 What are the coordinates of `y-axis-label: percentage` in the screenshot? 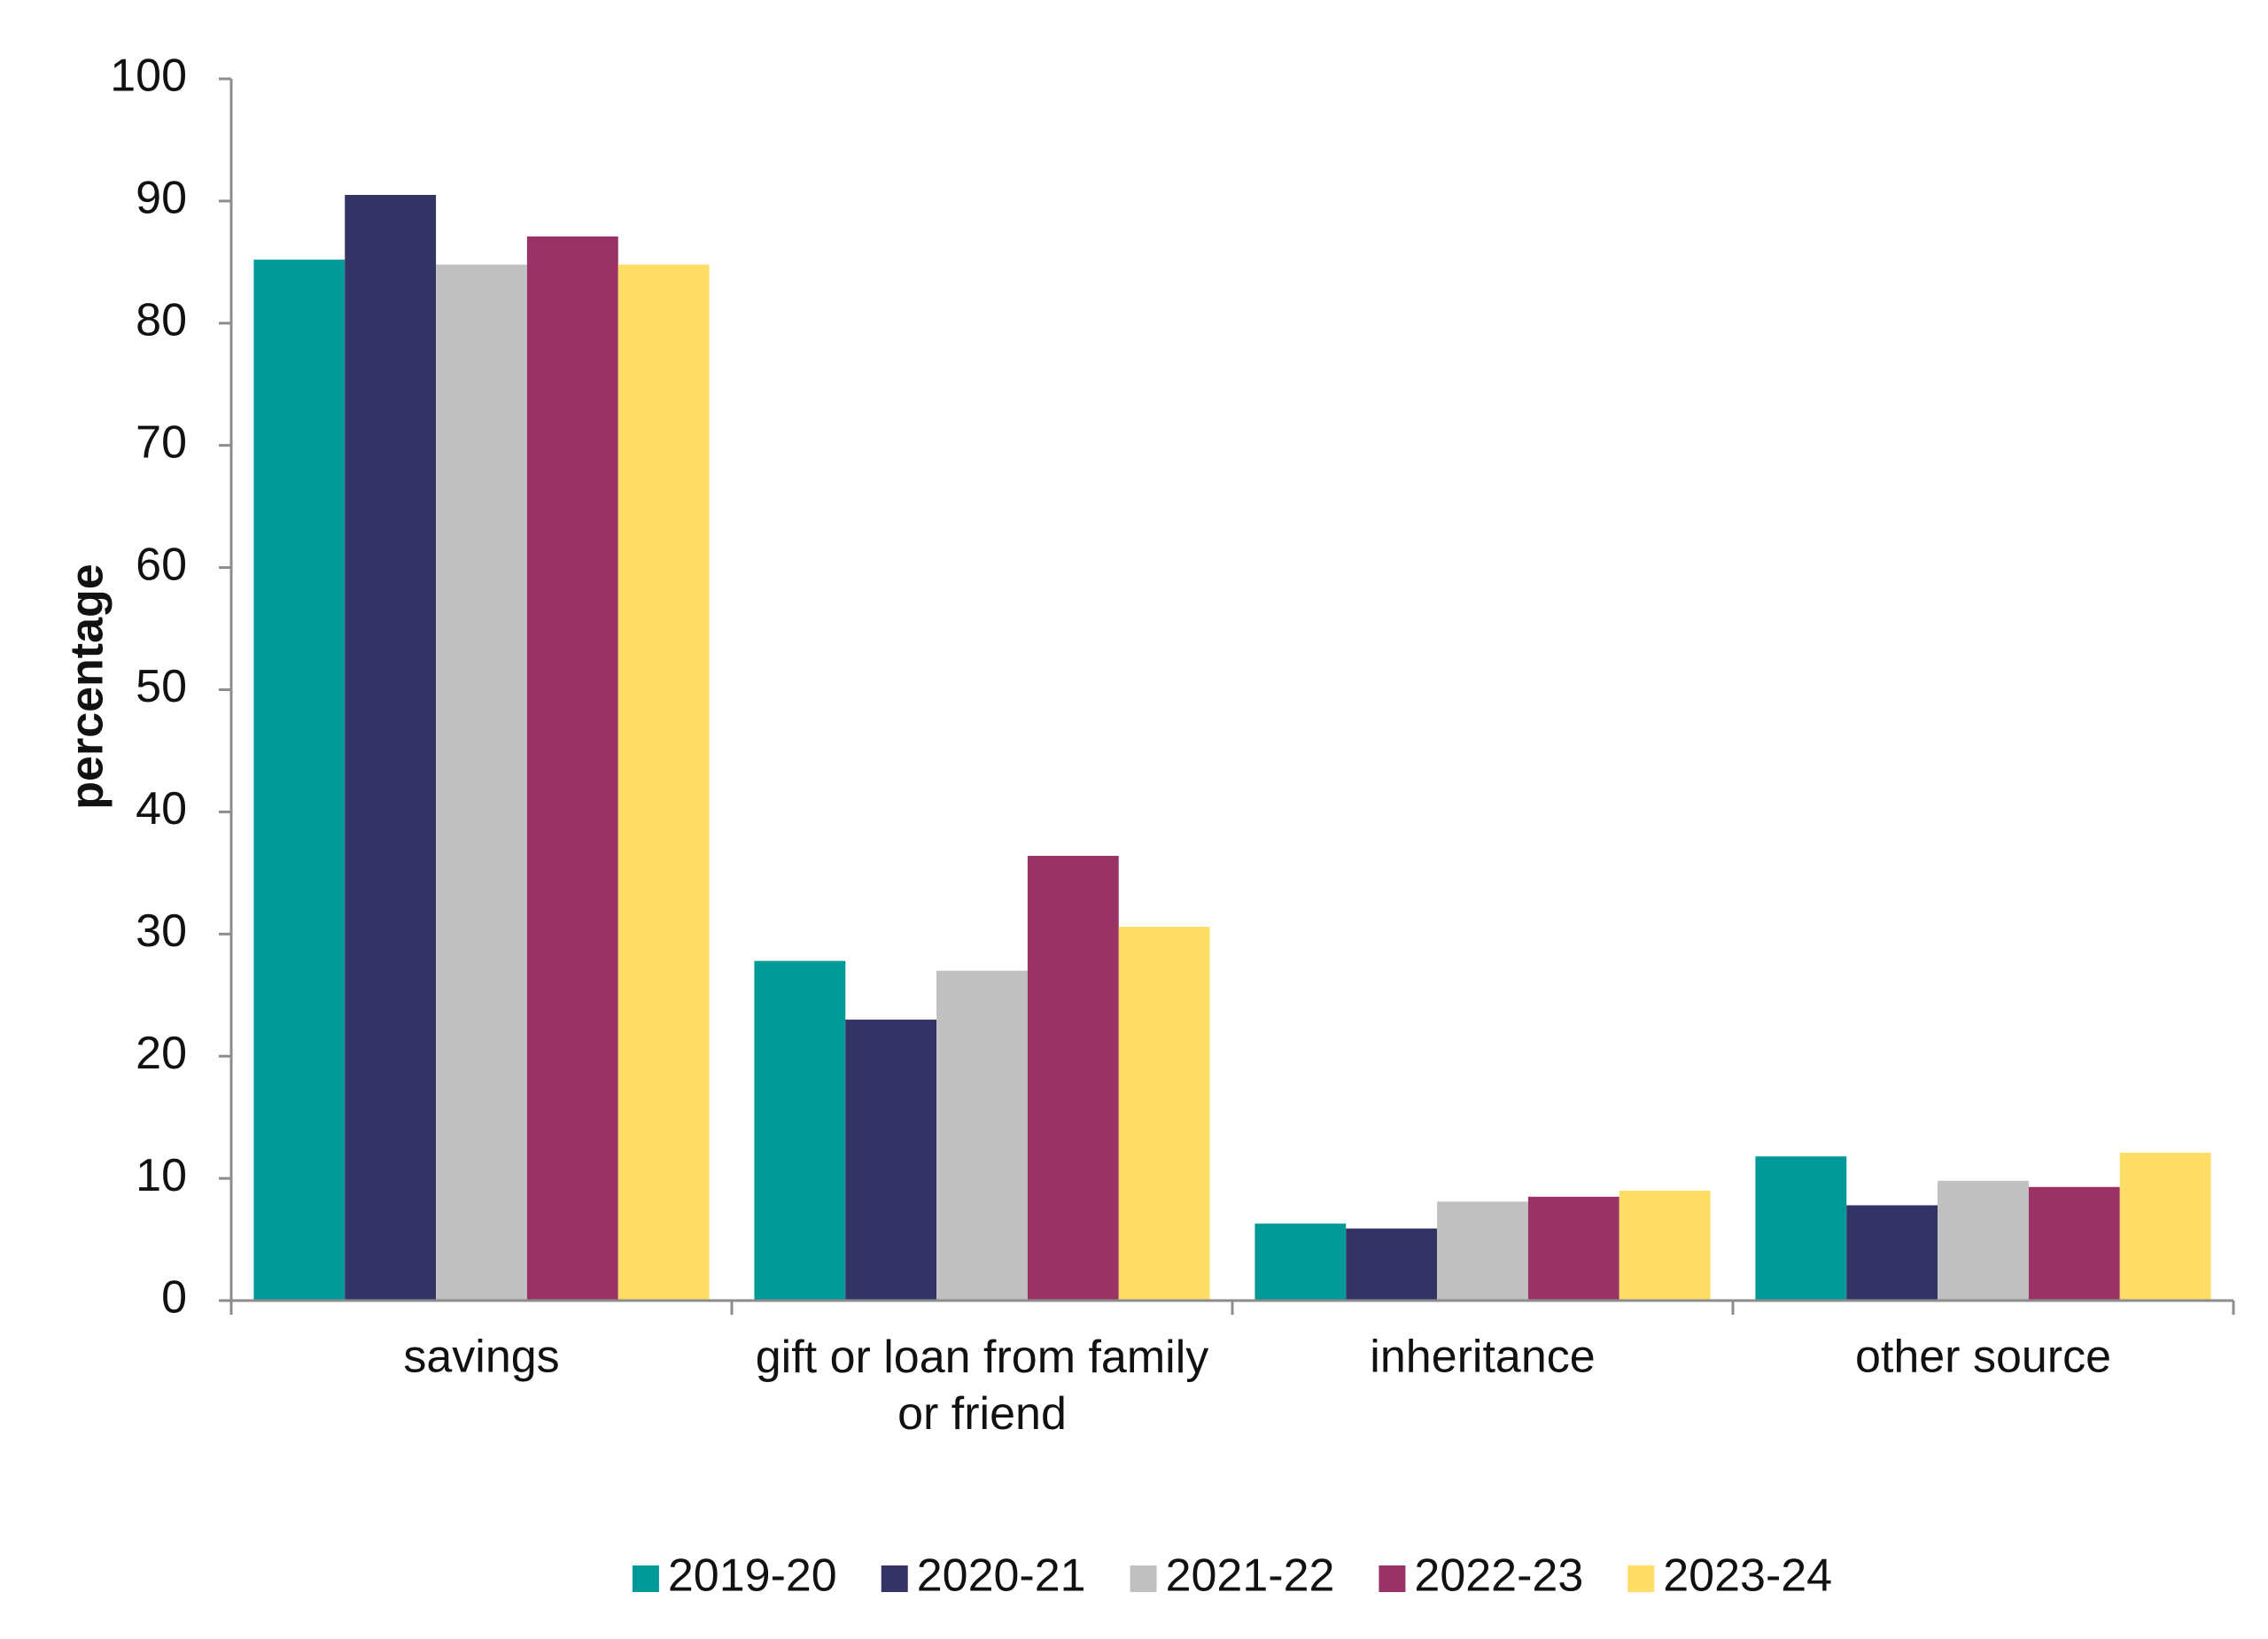 It's located at (87, 686).